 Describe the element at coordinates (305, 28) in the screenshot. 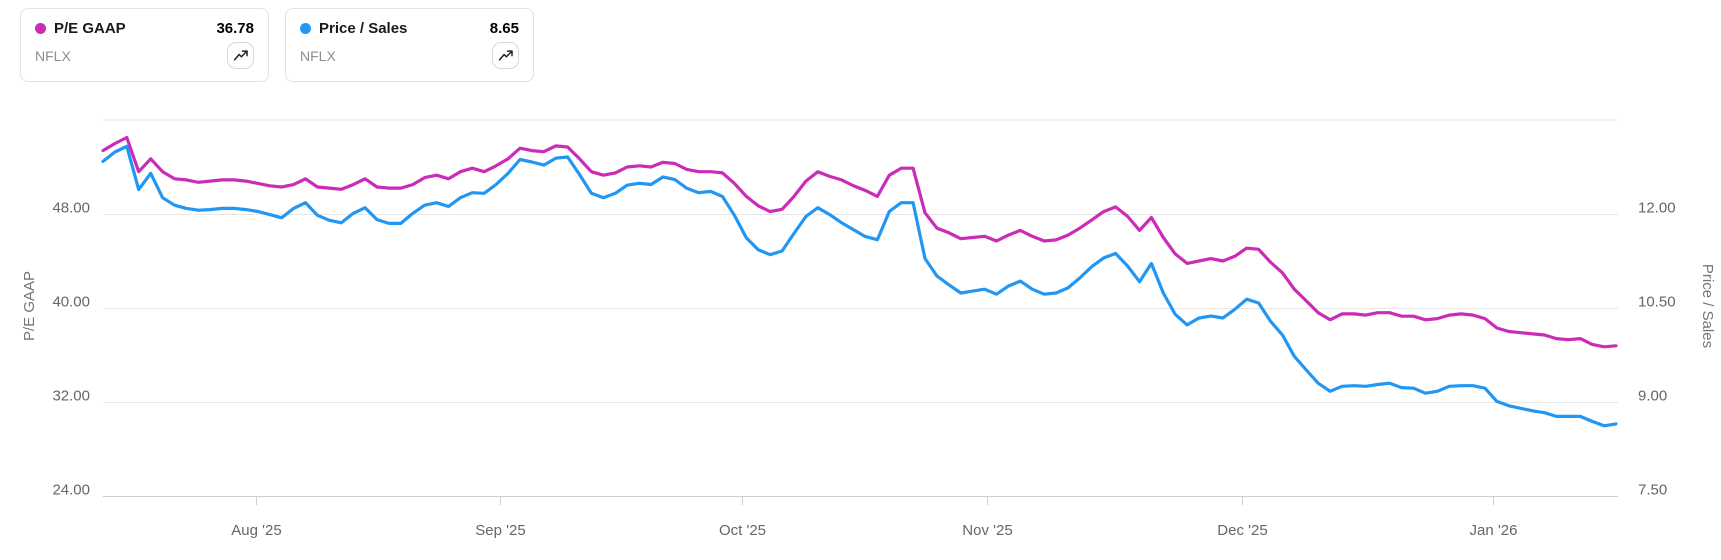

I see `price-sales-series-dot-icon` at that location.